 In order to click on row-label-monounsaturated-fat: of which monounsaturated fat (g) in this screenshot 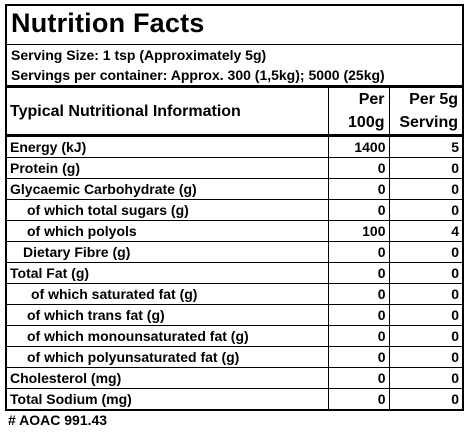, I will do `click(167, 336)`.